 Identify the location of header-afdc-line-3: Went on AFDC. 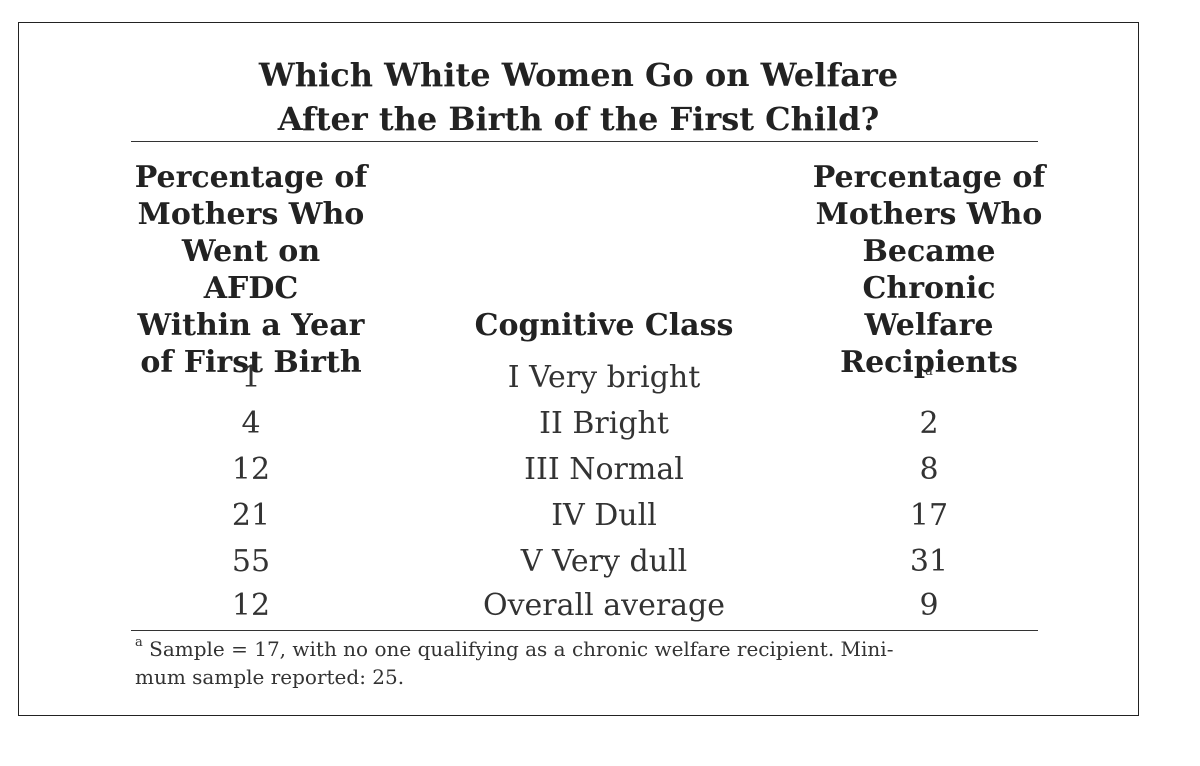
(251, 270).